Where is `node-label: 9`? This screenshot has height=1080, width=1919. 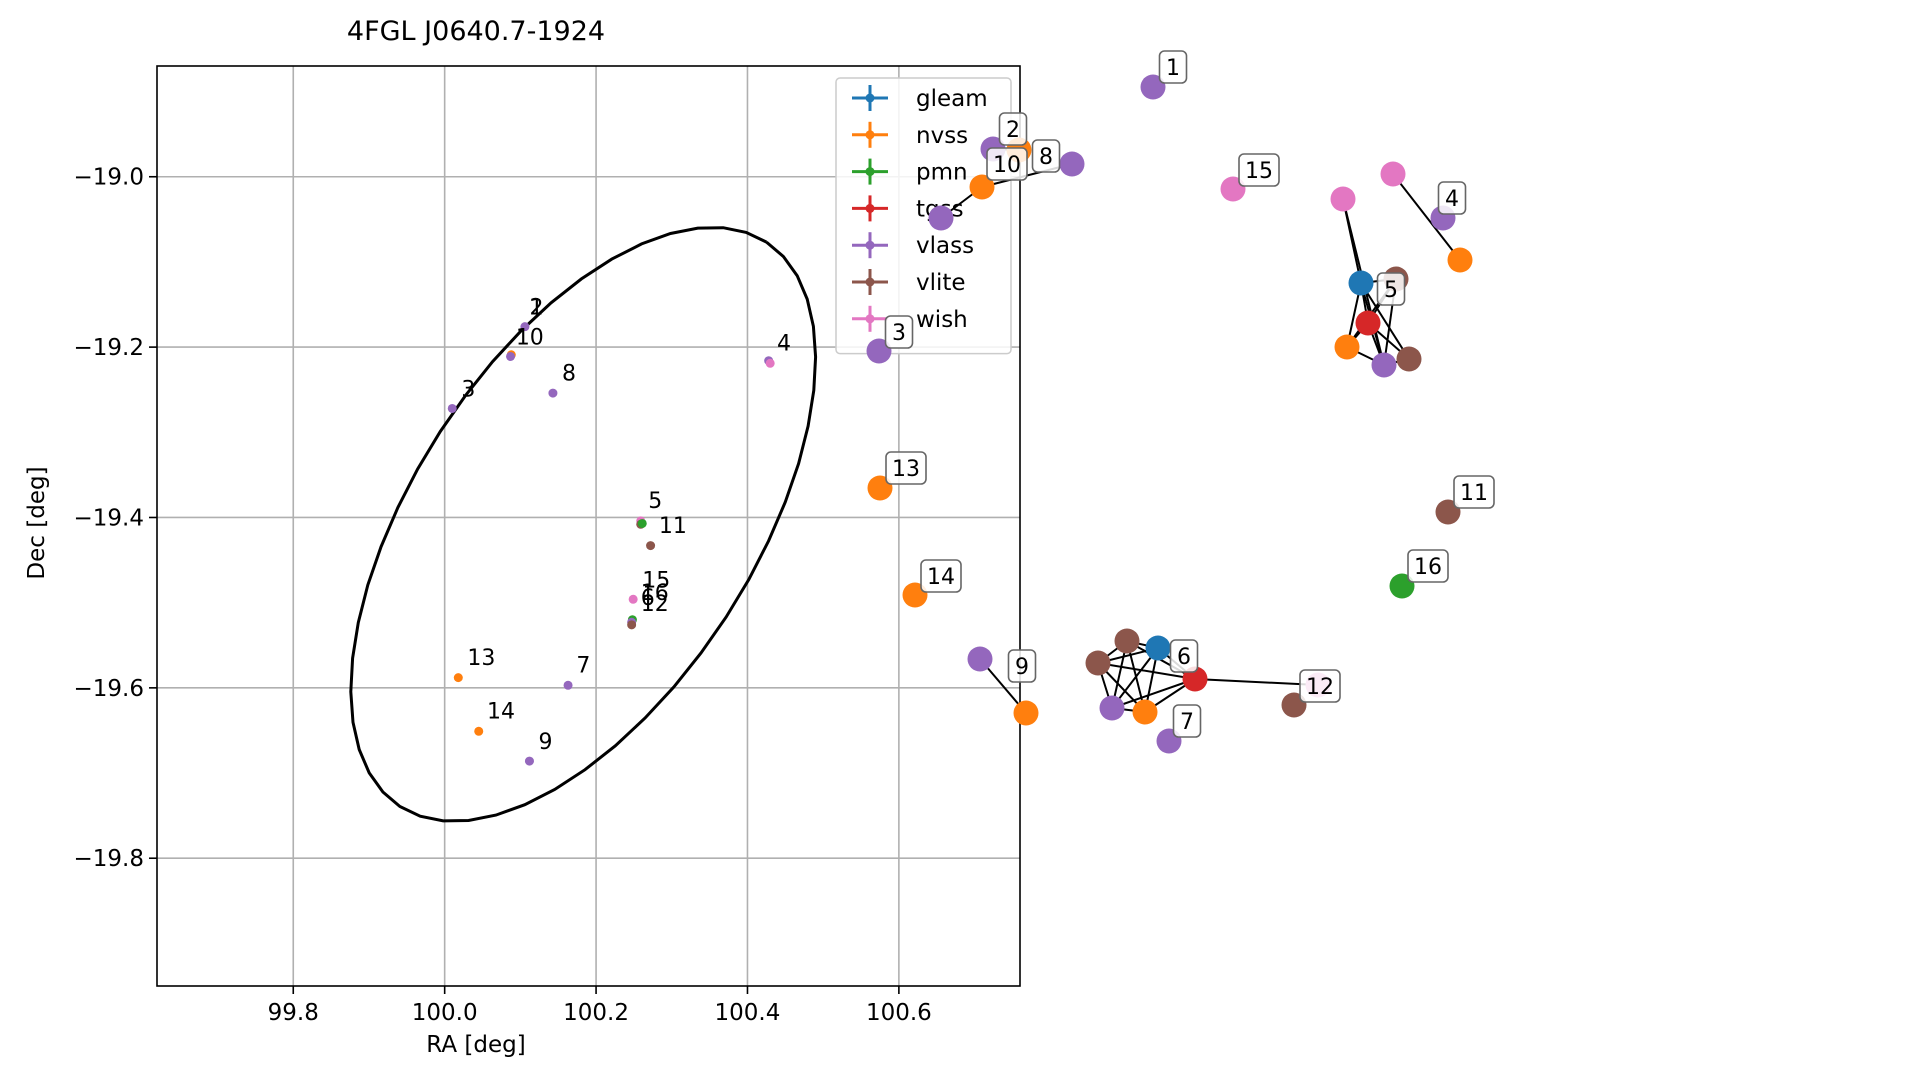 node-label: 9 is located at coordinates (1022, 666).